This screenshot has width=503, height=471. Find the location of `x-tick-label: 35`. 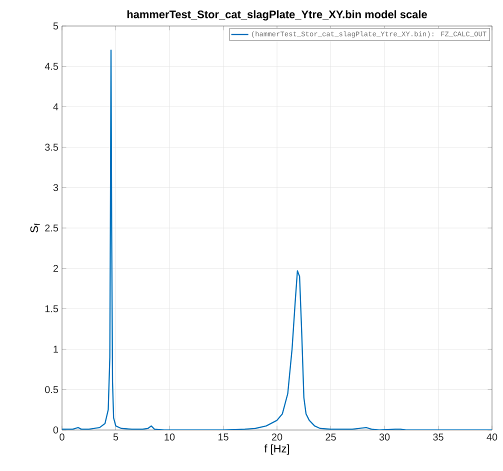

x-tick-label: 35 is located at coordinates (438, 437).